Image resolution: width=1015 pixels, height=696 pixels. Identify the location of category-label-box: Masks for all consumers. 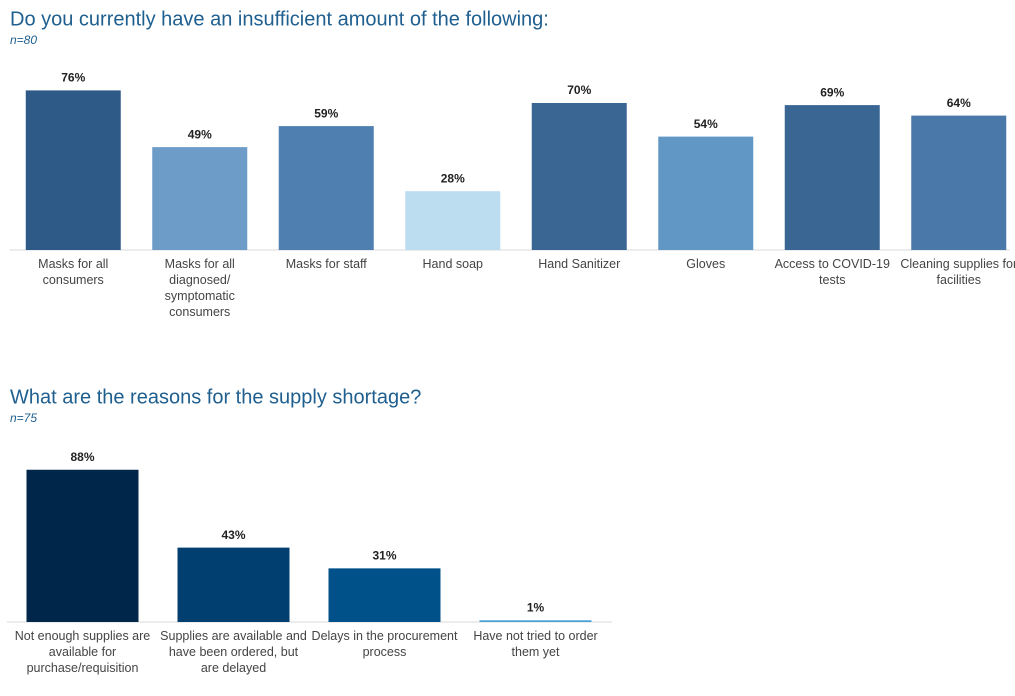
(73, 272).